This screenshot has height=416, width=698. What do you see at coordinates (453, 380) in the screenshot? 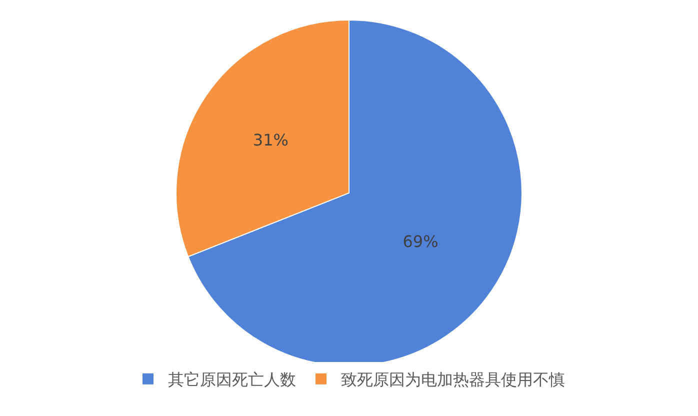
I see `legend-label: 致死原因为电加热器具使用不慎` at bounding box center [453, 380].